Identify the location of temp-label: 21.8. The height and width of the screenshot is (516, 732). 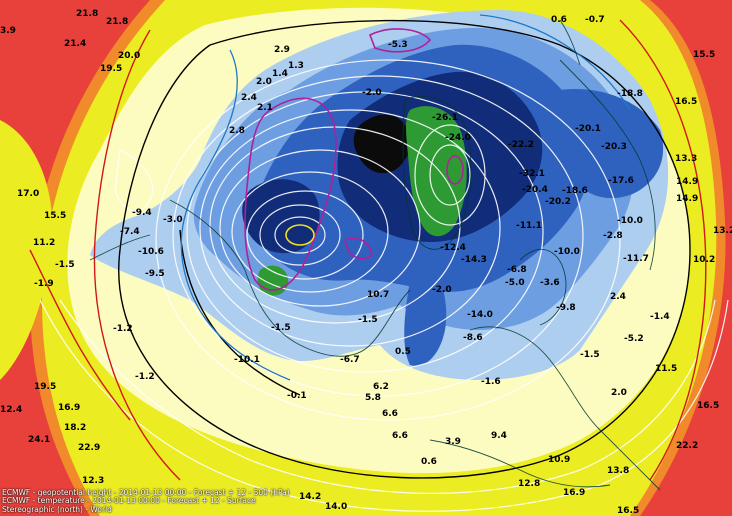
(117, 22).